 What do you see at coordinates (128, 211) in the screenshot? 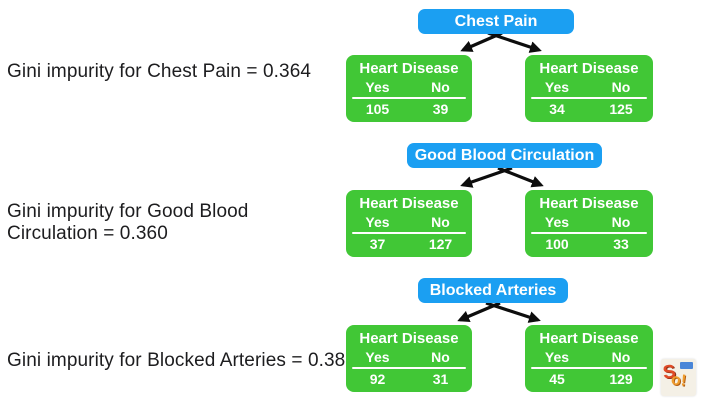
I see `gini-caption-line-1: Gini impurity for Good Blood` at bounding box center [128, 211].